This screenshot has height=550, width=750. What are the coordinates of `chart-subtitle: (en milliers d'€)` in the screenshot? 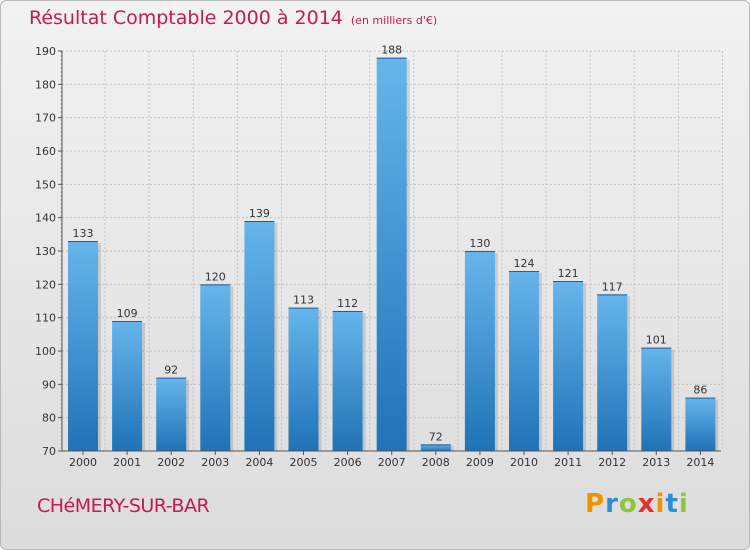 It's located at (394, 20).